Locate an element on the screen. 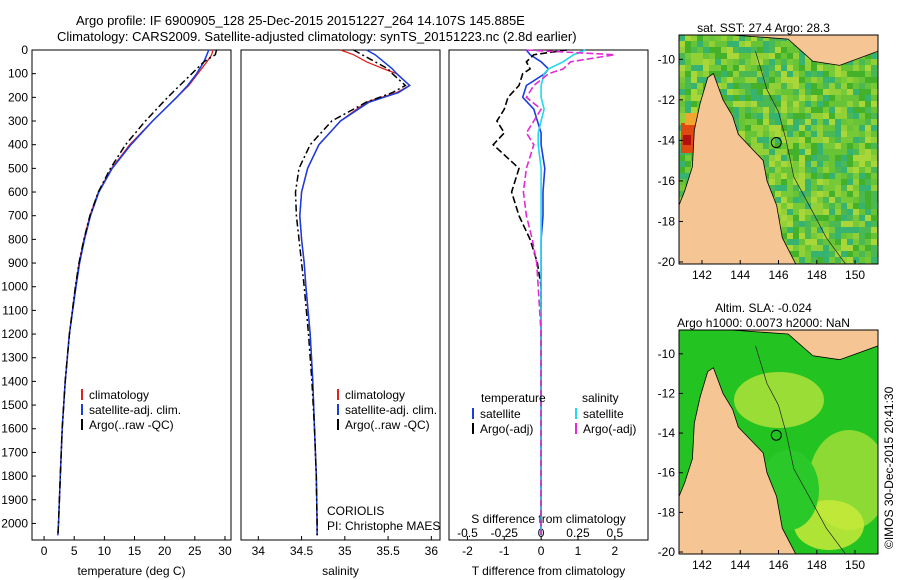  top-tick-label: 0.5 is located at coordinates (614, 533).